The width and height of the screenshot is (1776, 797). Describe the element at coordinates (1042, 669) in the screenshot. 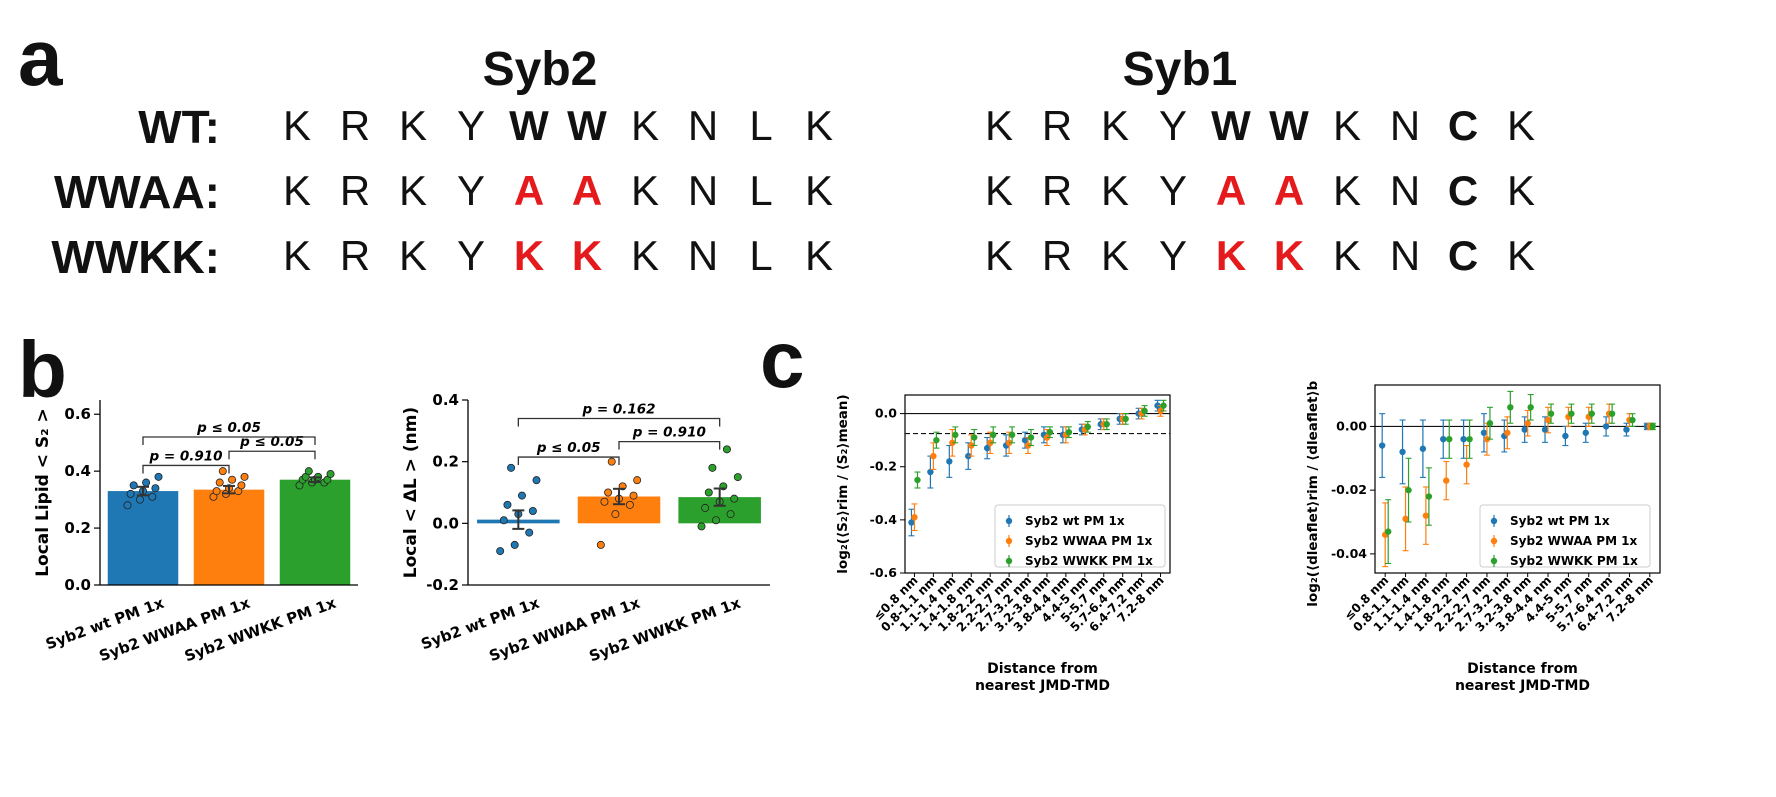

I see `x-axis-label: Distance from` at that location.